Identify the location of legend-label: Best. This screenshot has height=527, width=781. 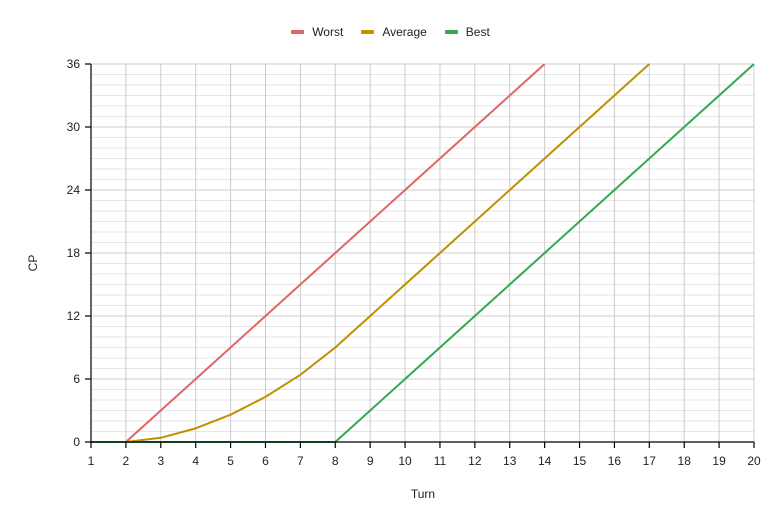
(477, 32).